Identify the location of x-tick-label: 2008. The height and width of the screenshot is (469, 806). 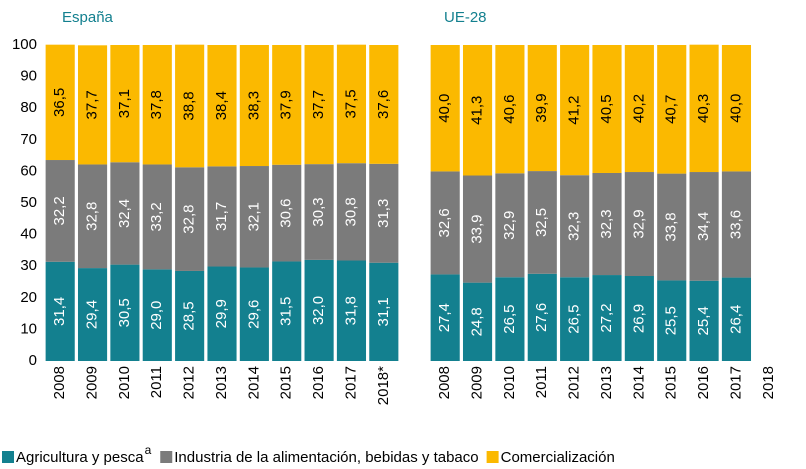
(444, 382).